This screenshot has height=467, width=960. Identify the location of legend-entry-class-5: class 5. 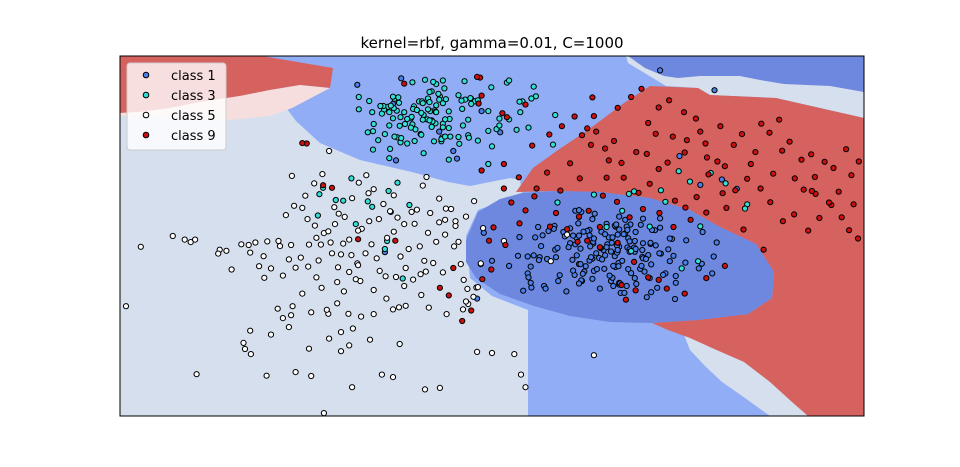
(179, 116).